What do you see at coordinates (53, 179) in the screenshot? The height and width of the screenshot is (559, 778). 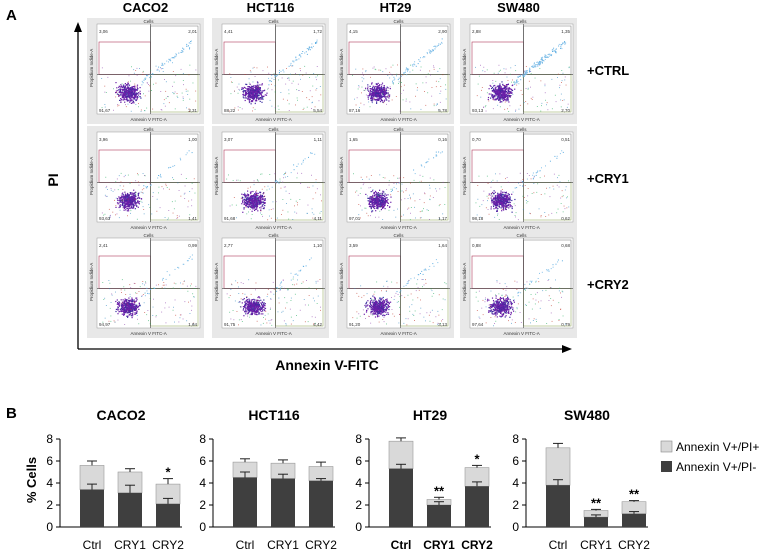 I see `panel-a-y-label: PI` at bounding box center [53, 179].